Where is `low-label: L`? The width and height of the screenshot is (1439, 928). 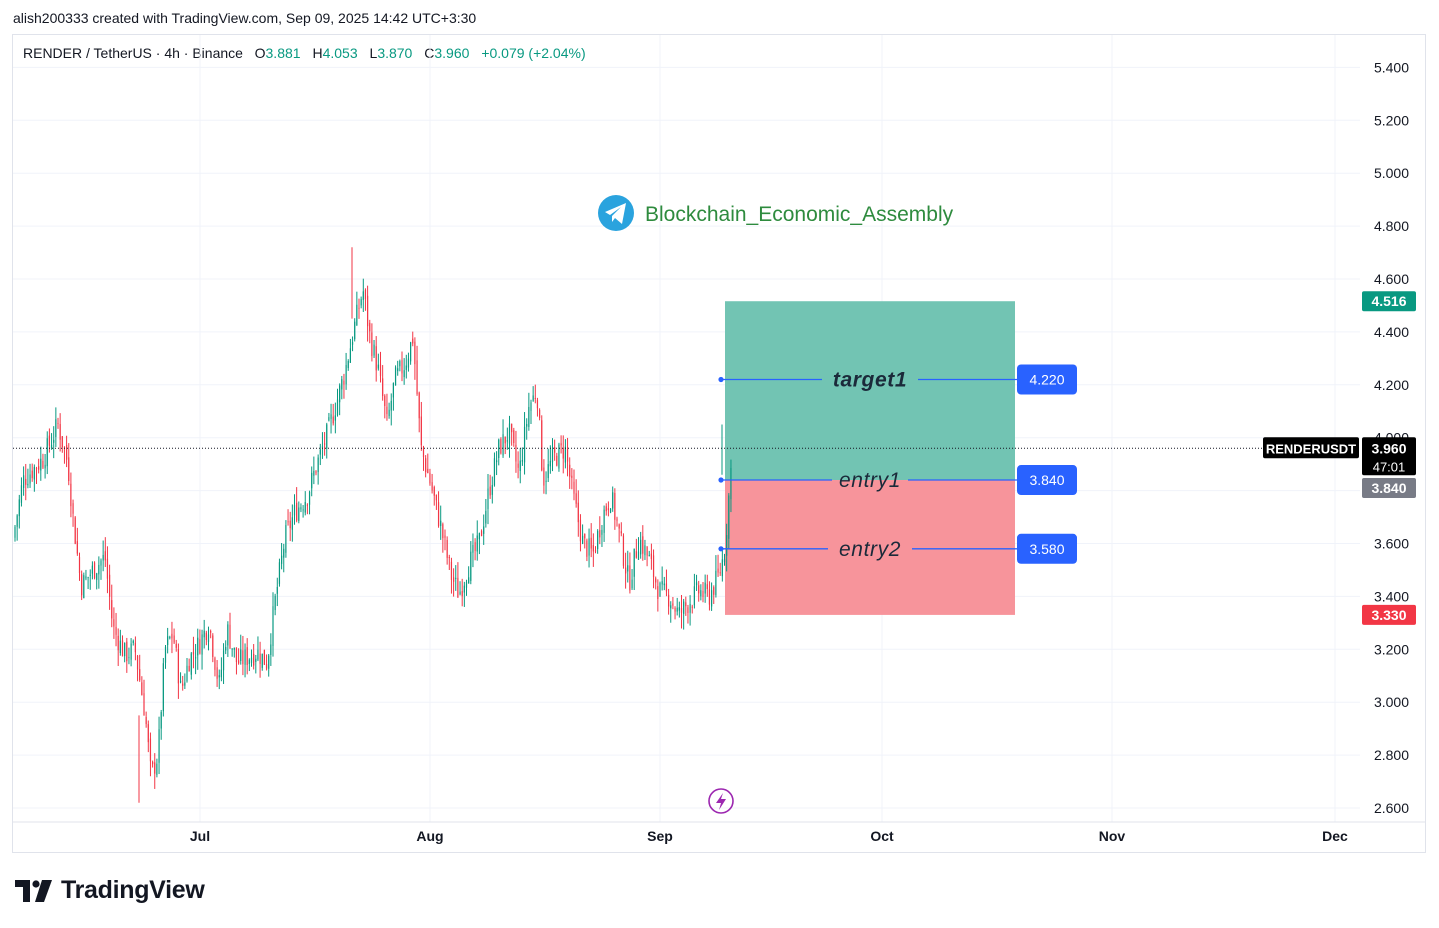
low-label: L is located at coordinates (373, 53).